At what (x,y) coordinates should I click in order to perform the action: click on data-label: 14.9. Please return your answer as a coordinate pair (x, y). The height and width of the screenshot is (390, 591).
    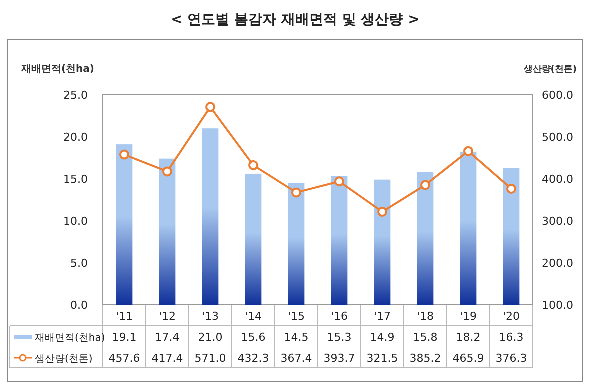
    Looking at the image, I should click on (382, 337).